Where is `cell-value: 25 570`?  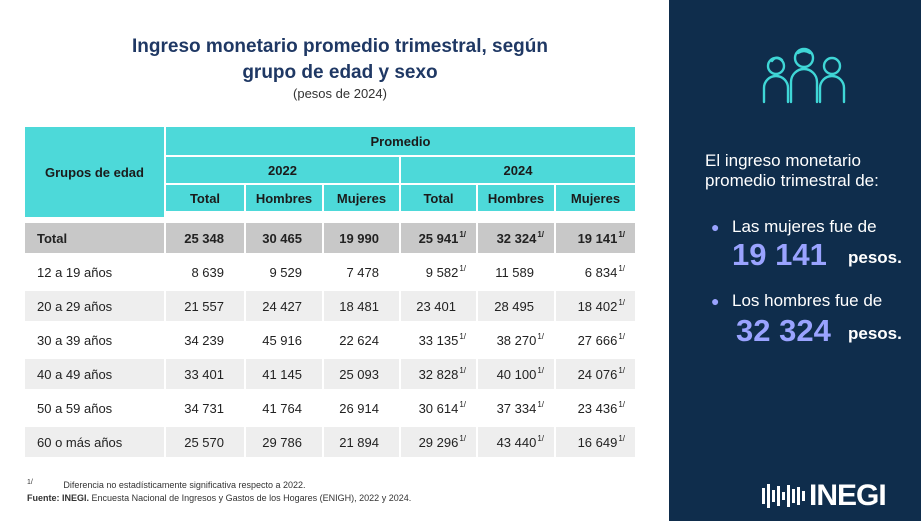 cell-value: 25 570 is located at coordinates (204, 442).